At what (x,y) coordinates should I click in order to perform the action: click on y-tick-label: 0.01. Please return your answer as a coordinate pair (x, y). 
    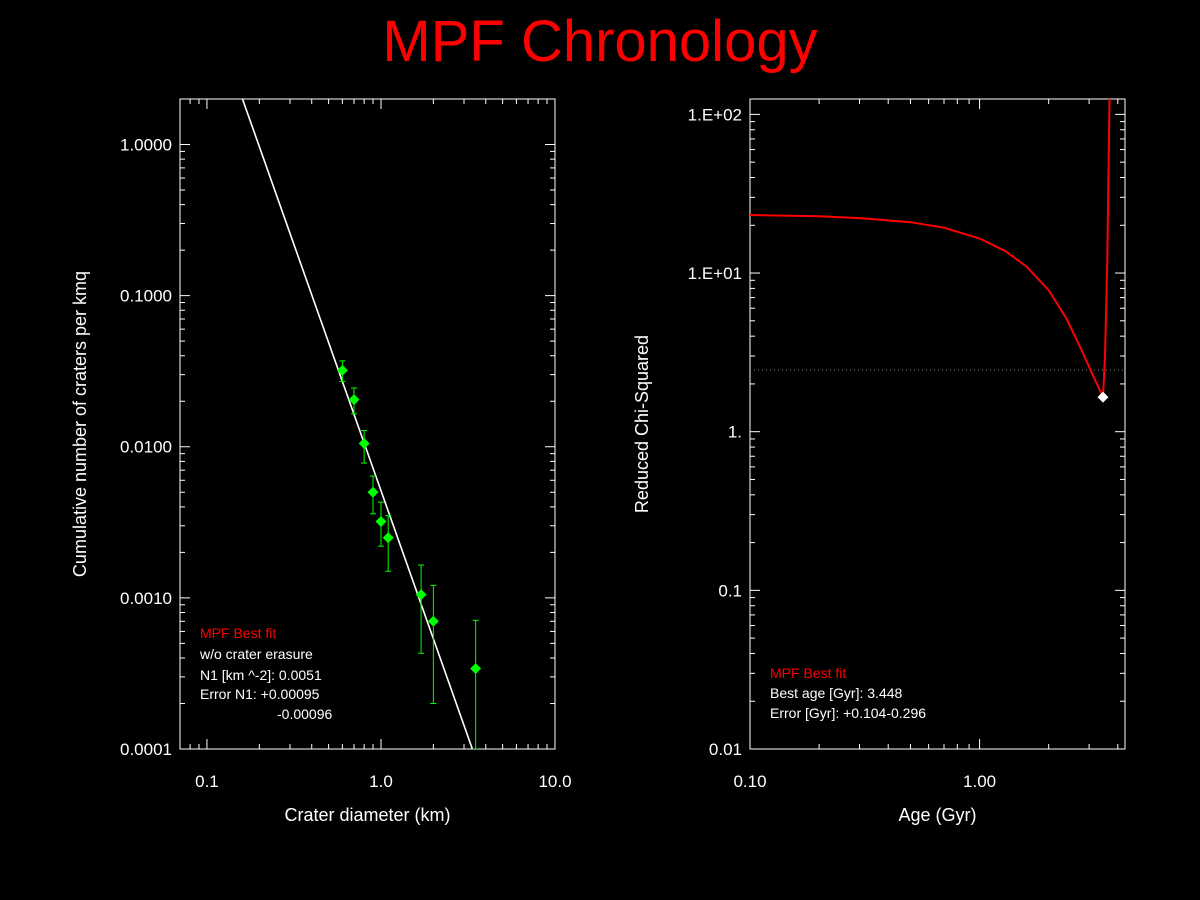
    Looking at the image, I should click on (725, 749).